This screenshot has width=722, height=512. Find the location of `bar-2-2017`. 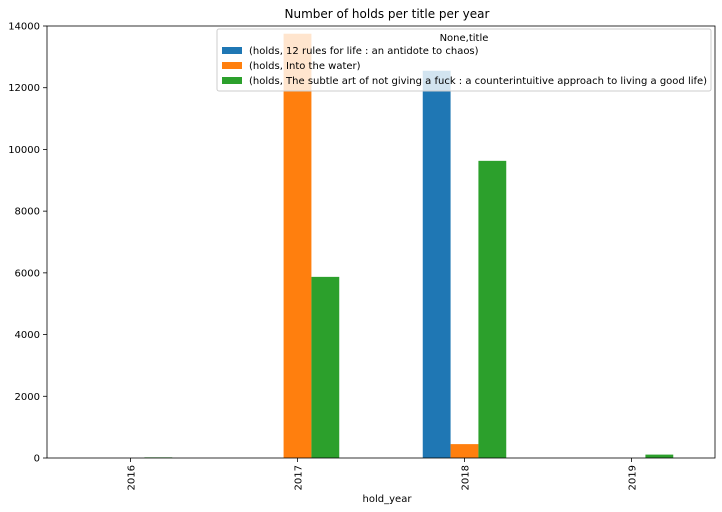

bar-2-2017 is located at coordinates (297, 245).